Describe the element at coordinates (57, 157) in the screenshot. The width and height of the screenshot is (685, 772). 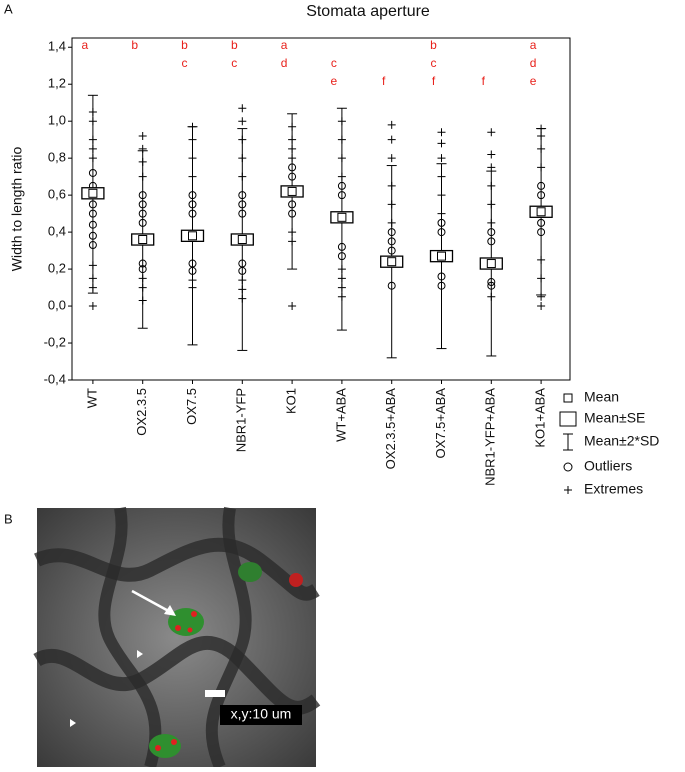
I see `y-tick-label: 0,8` at that location.